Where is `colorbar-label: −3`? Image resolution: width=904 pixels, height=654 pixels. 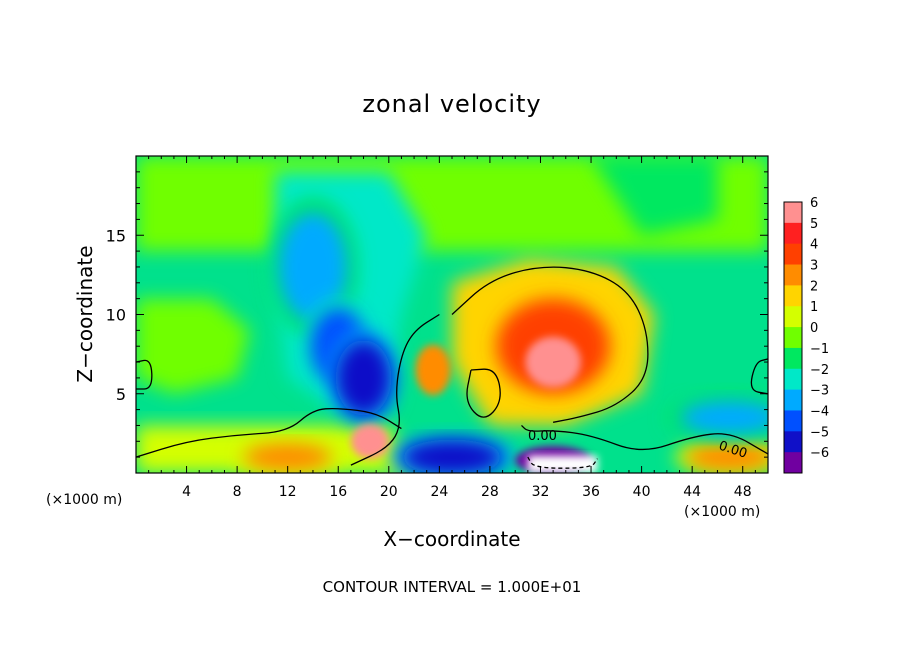 colorbar-label: −3 is located at coordinates (819, 391).